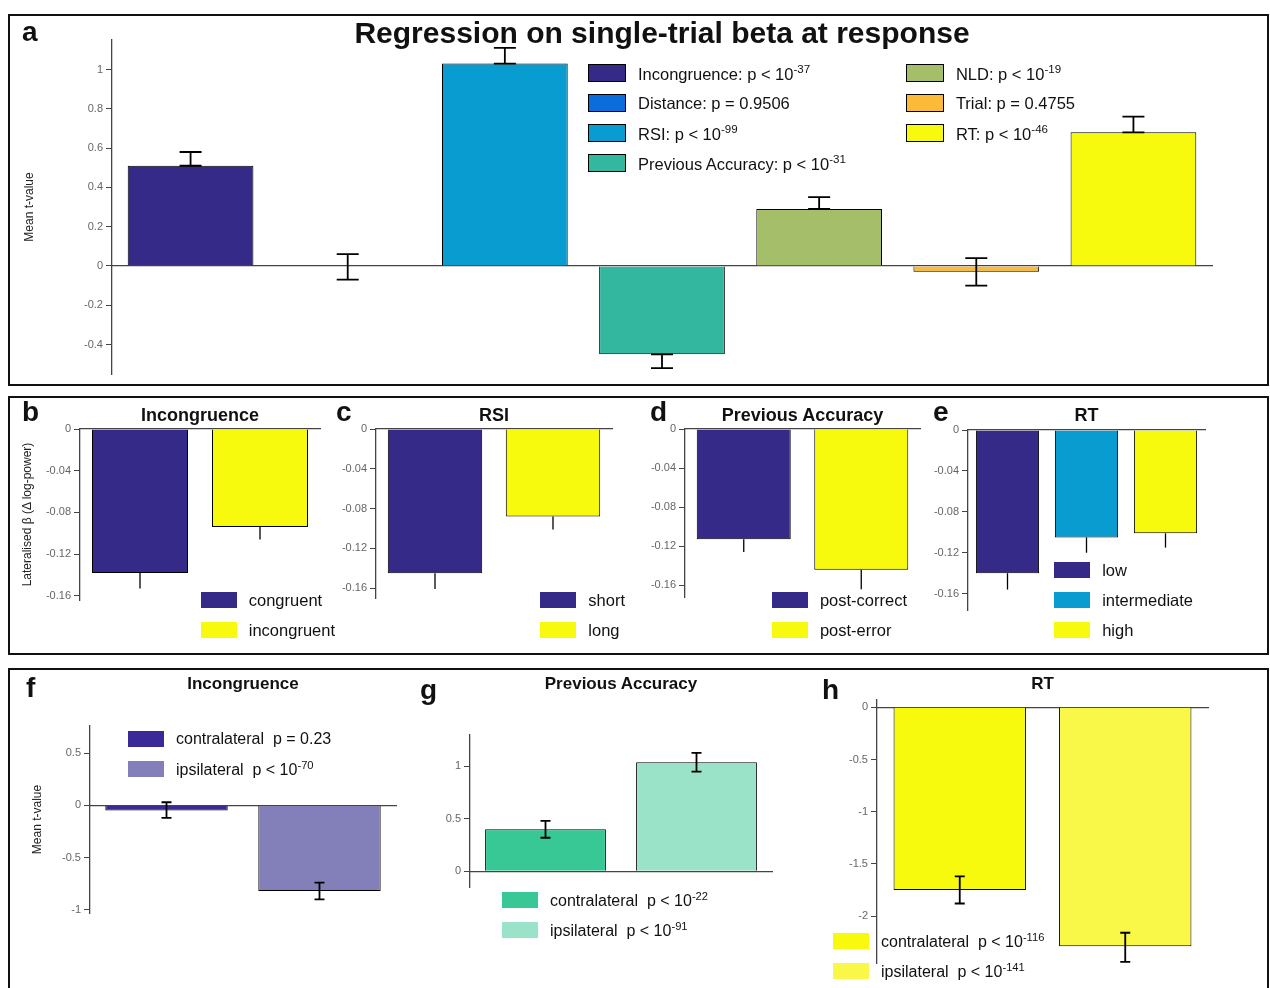 The width and height of the screenshot is (1270, 988). Describe the element at coordinates (831, 690) in the screenshot. I see `text: h` at that location.